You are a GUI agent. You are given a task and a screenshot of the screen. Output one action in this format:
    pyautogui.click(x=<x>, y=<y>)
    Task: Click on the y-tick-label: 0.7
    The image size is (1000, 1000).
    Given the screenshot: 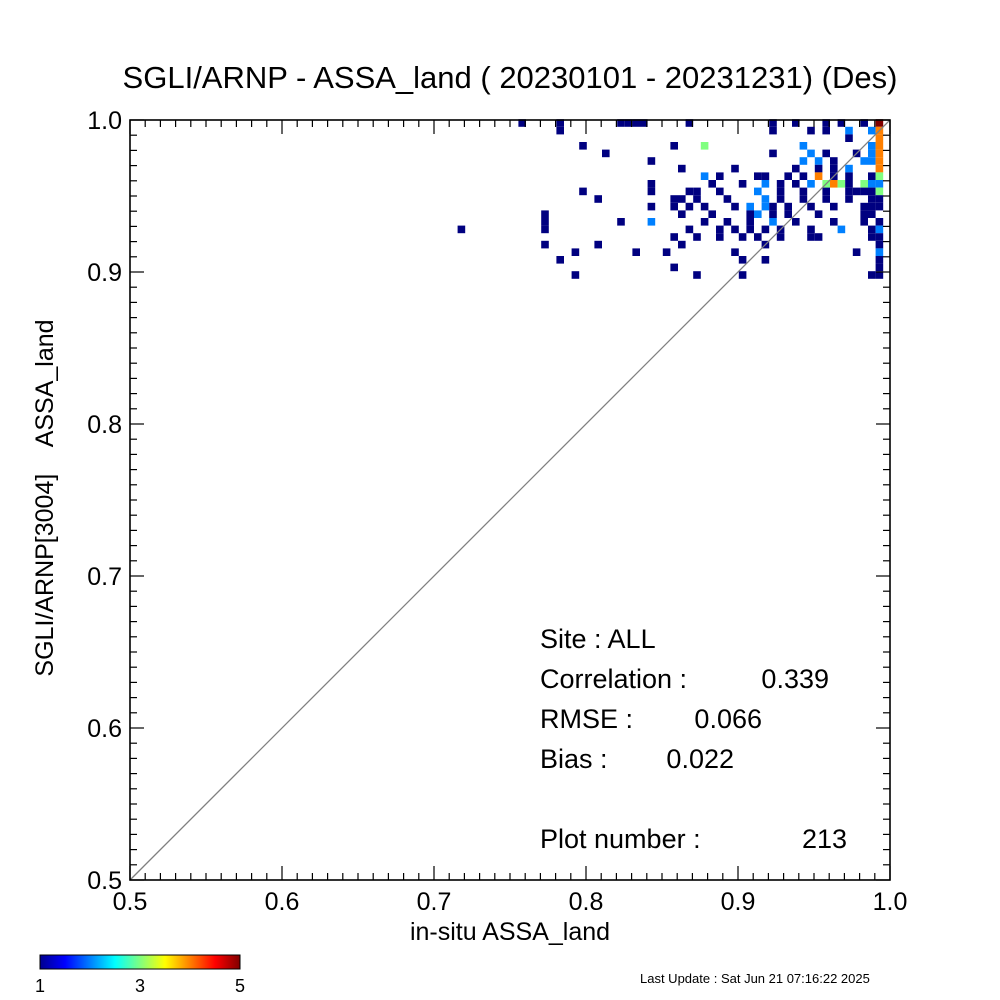 What is the action you would take?
    pyautogui.click(x=104, y=577)
    